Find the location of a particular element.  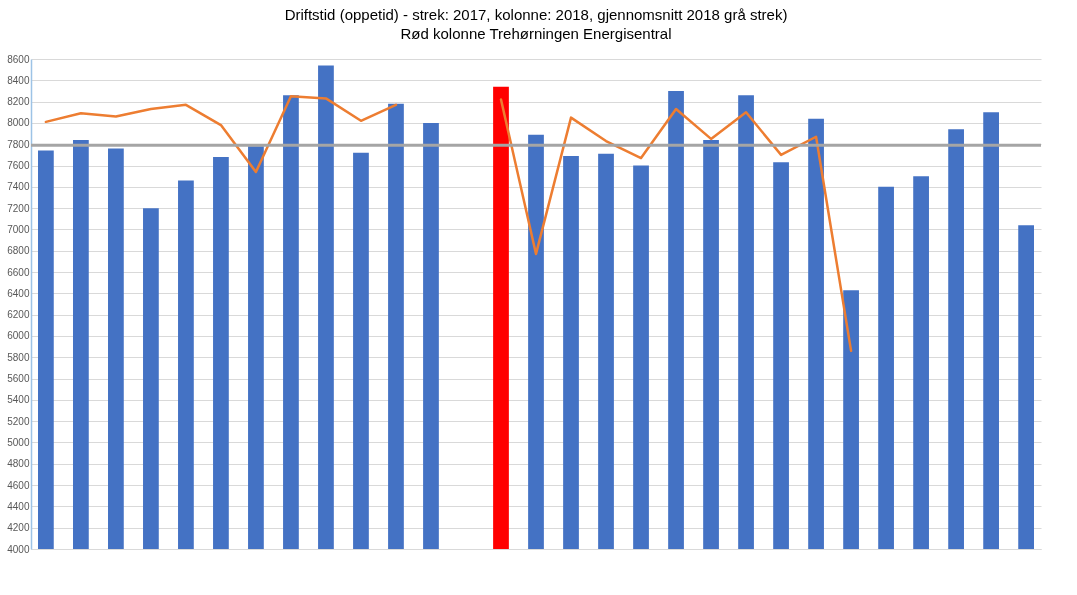

y-tick-label: 6000 is located at coordinates (18, 336).